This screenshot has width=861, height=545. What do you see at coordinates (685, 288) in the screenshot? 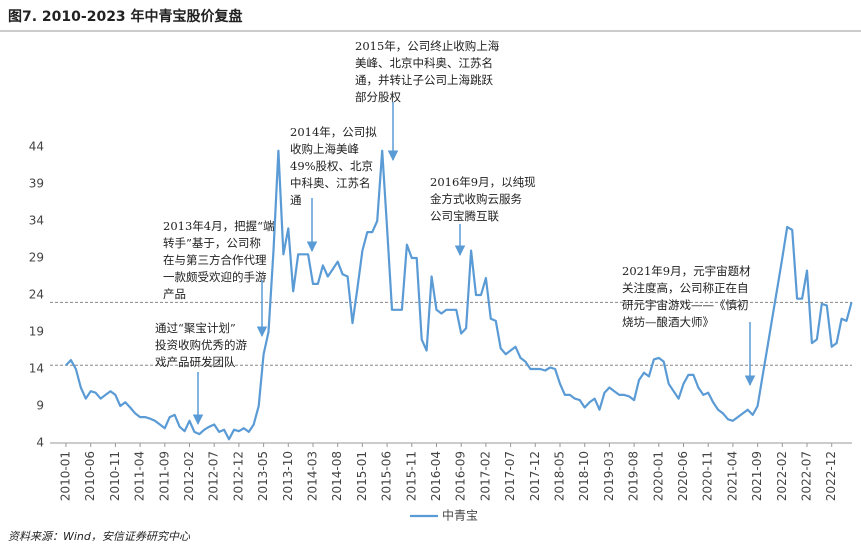
I see `annotation-text: 关注度高，公司称正在自` at bounding box center [685, 288].